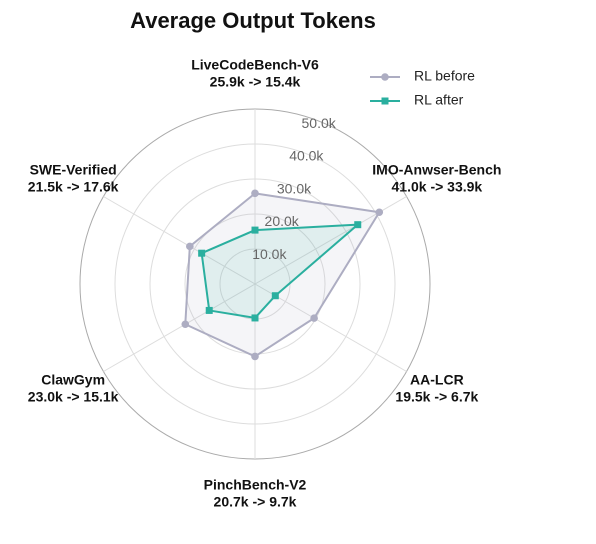 The height and width of the screenshot is (544, 596). What do you see at coordinates (255, 502) in the screenshot?
I see `category-note: 20.7k -> 9.7k` at bounding box center [255, 502].